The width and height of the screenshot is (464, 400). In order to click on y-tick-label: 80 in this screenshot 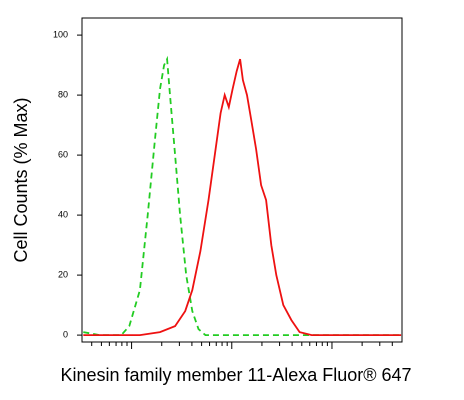, I will do `click(63, 94)`.